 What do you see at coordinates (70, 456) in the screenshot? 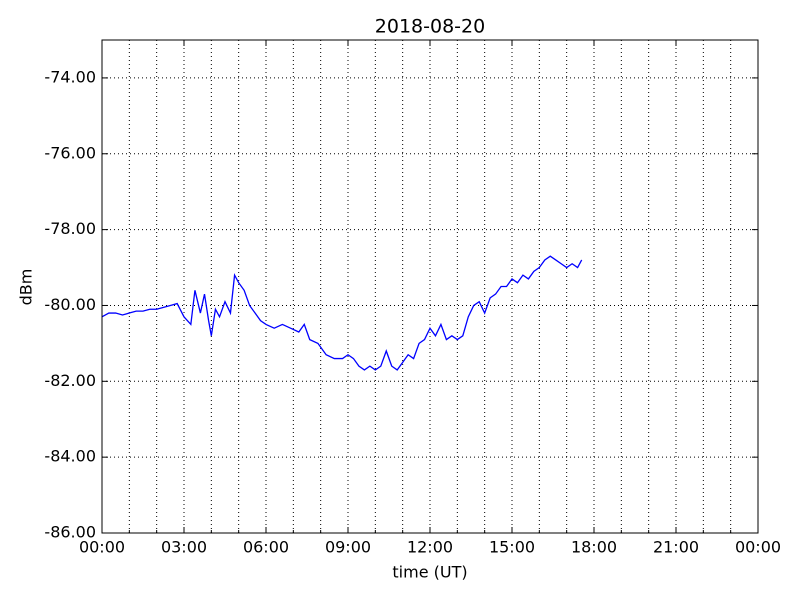
I see `y-tick-label: -84.00` at bounding box center [70, 456].